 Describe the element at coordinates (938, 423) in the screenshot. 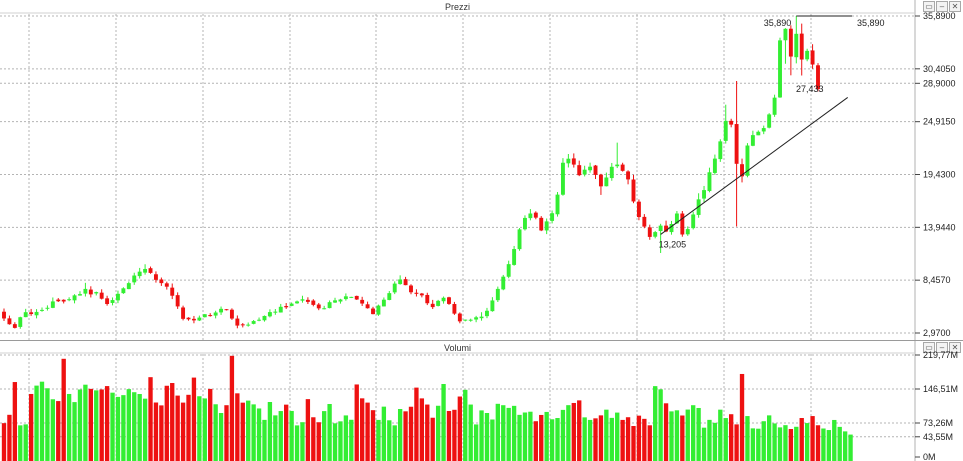

I see `volume-tick-label: 73,26M` at that location.